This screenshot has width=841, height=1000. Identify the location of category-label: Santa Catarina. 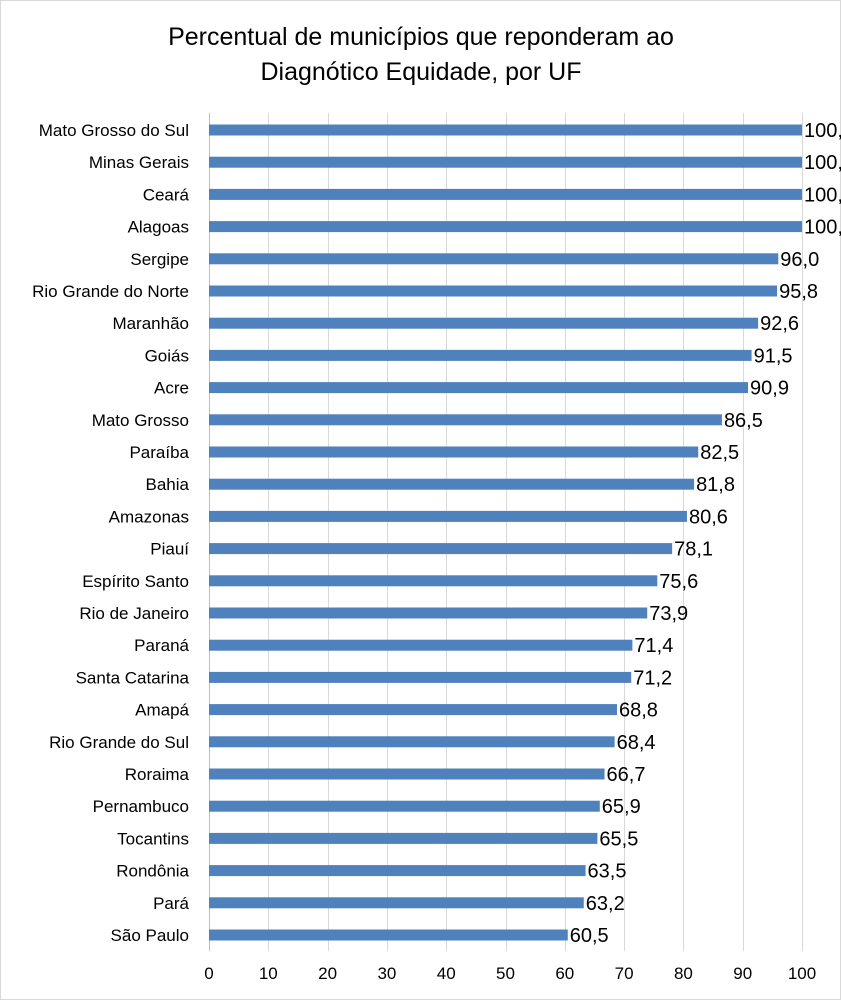
(133, 677).